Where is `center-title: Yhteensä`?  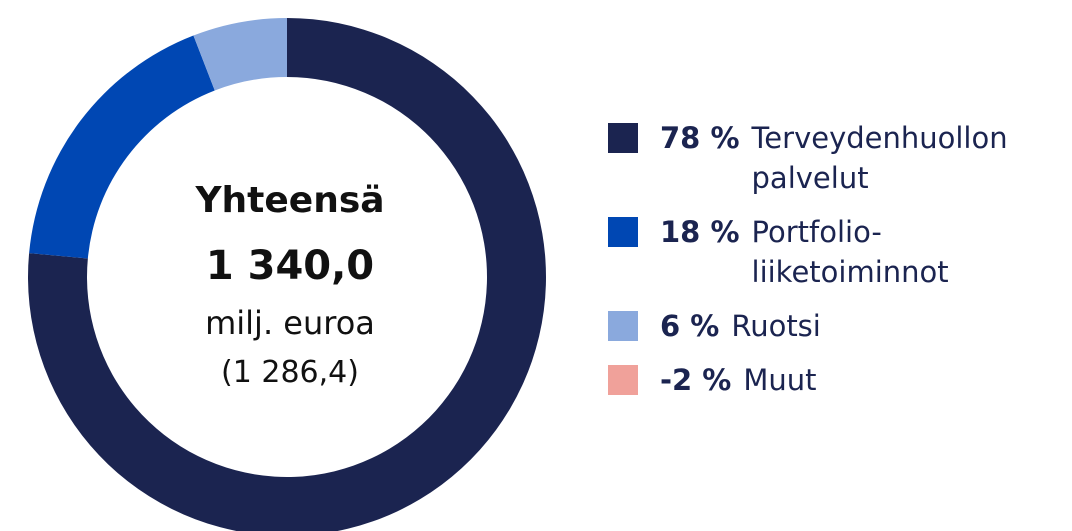 center-title: Yhteensä is located at coordinates (289, 200).